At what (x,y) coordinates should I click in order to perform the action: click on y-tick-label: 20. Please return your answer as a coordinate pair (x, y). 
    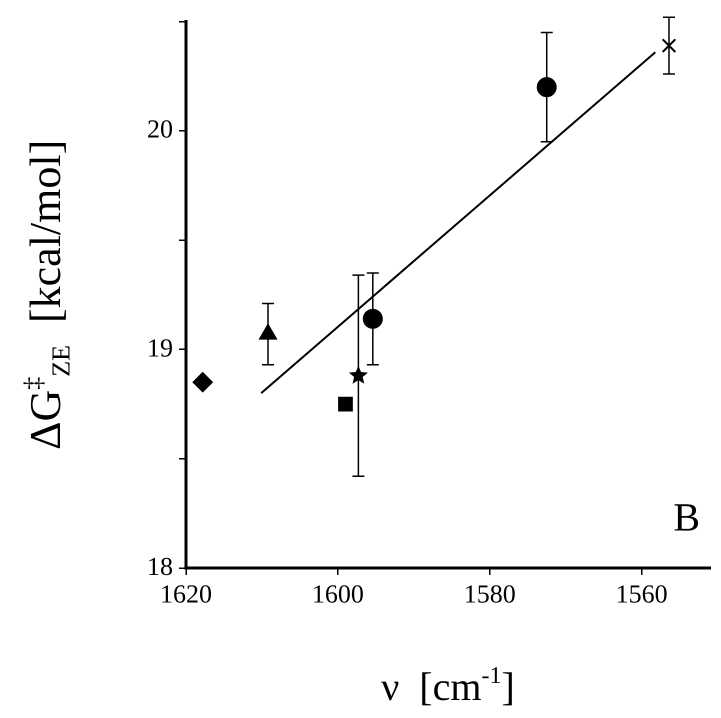
    Looking at the image, I should click on (160, 129).